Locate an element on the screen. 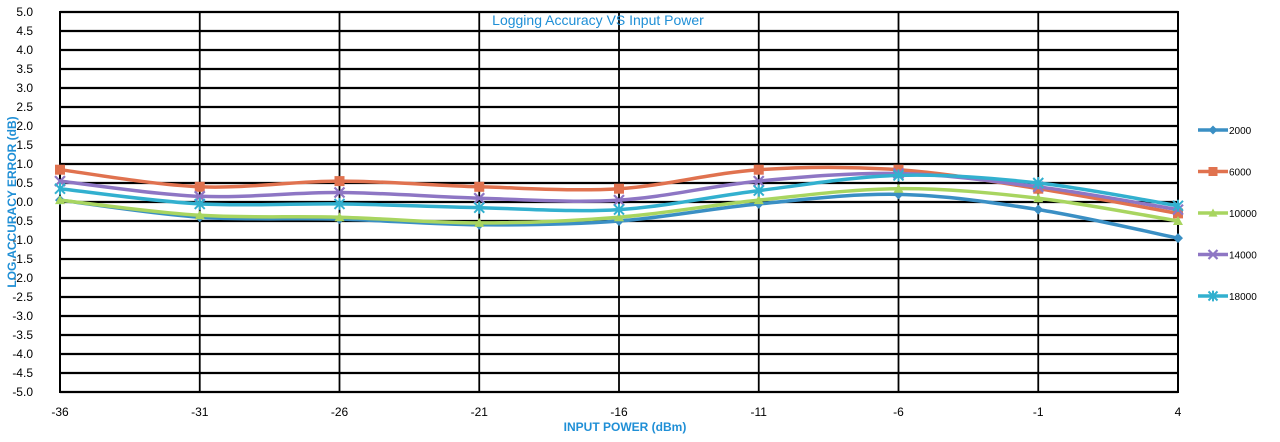 The image size is (1280, 442). y-tick-label: 0.0 is located at coordinates (24, 202).